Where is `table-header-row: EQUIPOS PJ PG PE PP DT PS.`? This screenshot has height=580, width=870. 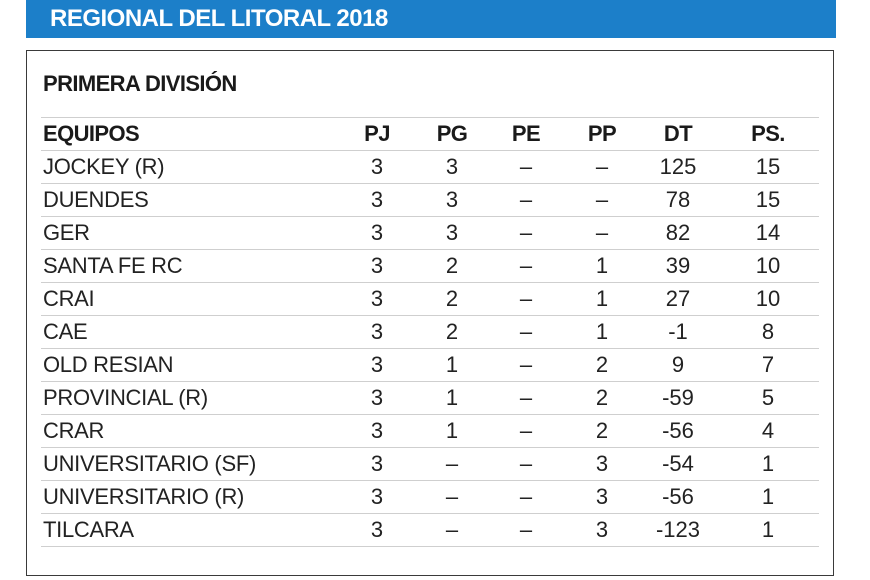 table-header-row: EQUIPOS PJ PG PE PP DT PS. is located at coordinates (430, 134).